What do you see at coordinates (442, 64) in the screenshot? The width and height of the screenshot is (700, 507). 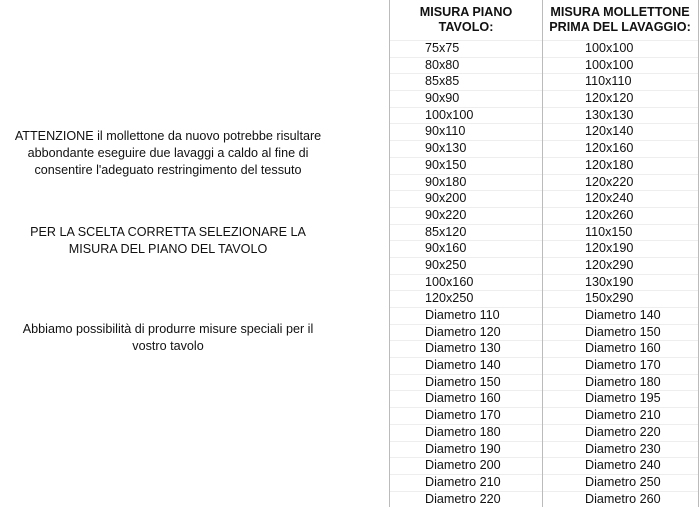 I see `table-size-cell: 80x80` at bounding box center [442, 64].